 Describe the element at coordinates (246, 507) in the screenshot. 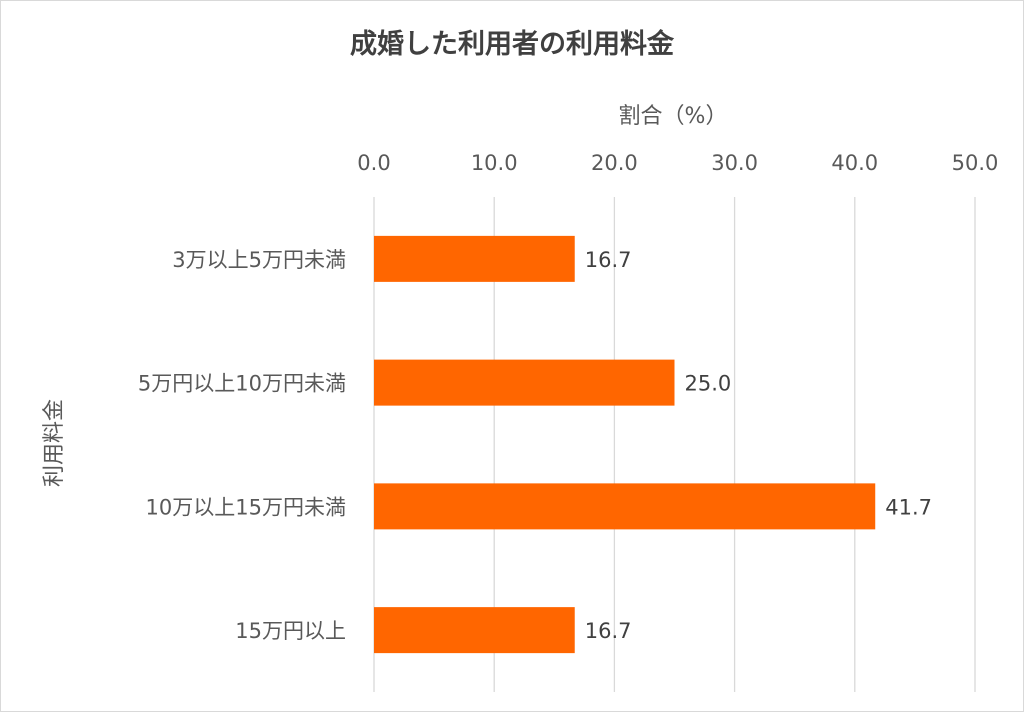

I see `category-label: 10万以上15万円未満` at that location.